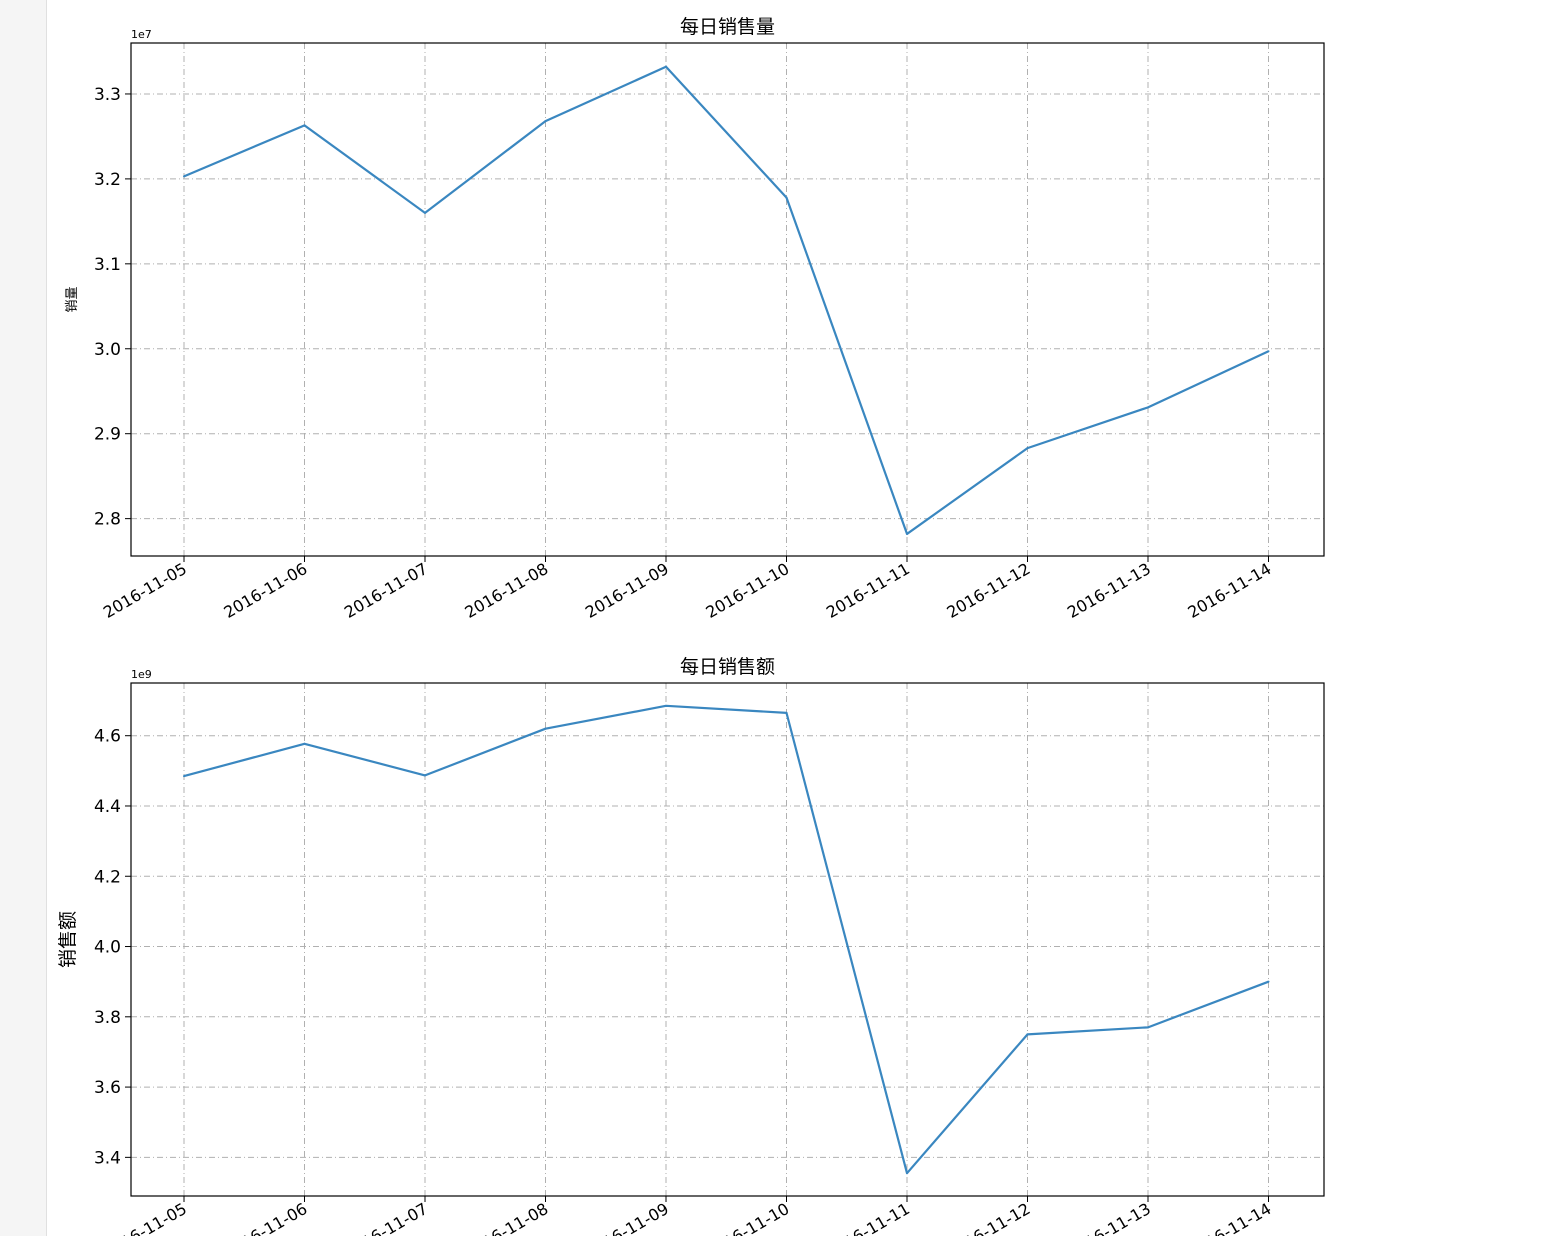 Image resolution: width=1557 pixels, height=1236 pixels. Describe the element at coordinates (107, 350) in the screenshot. I see `y-tick-label: 3.0` at that location.